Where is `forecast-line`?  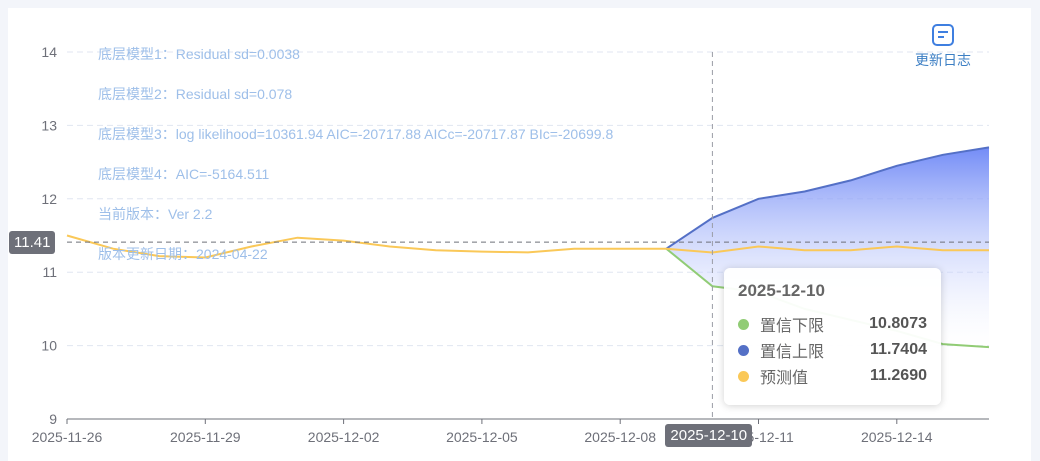
forecast-line is located at coordinates (527, 246).